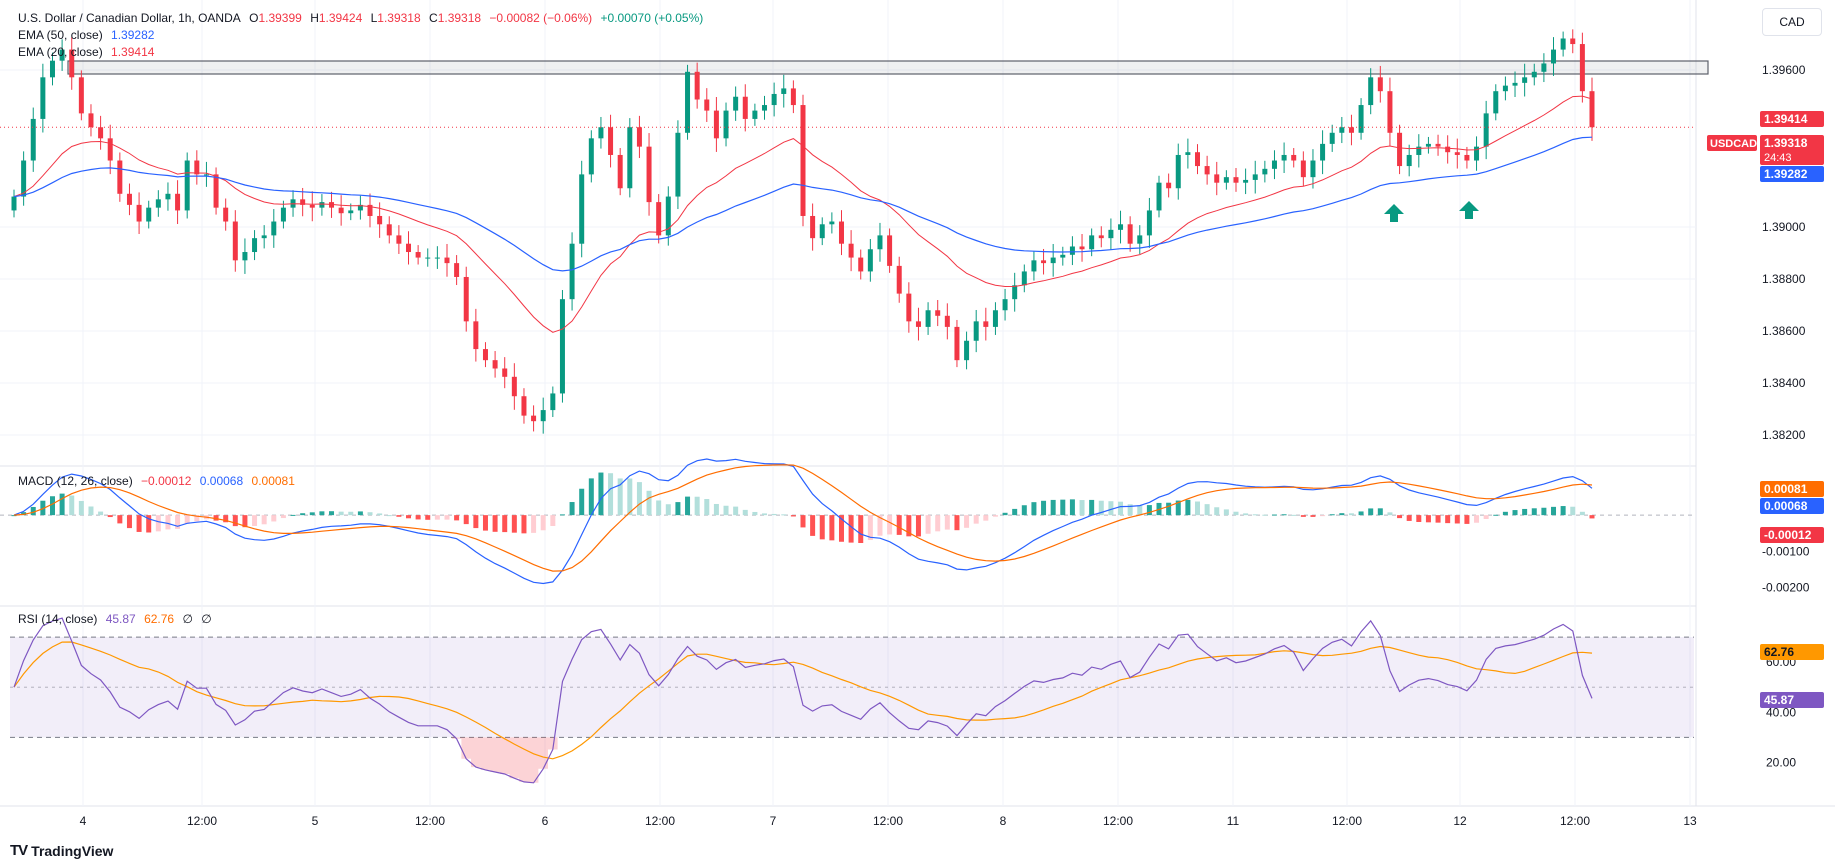  Describe the element at coordinates (19, 850) in the screenshot. I see `tradingview-logo-icon: TV` at that location.